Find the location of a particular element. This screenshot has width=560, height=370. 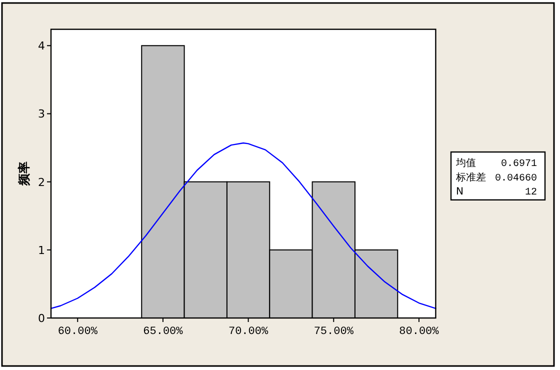

y-tick-label: 4 is located at coordinates (41, 46).